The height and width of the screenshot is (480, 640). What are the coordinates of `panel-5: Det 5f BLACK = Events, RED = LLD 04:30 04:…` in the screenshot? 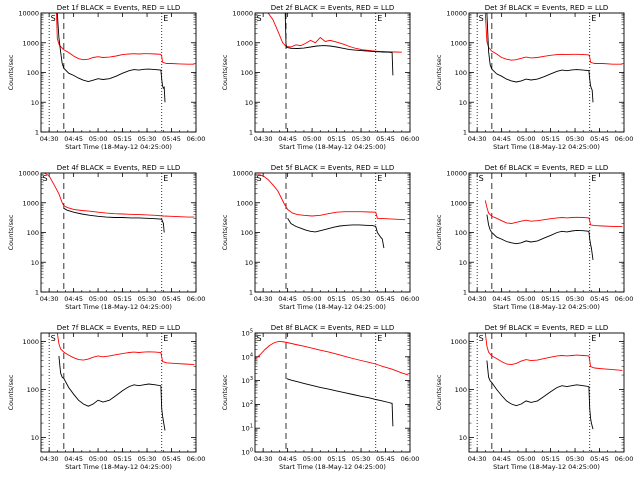 It's located at (320, 237).